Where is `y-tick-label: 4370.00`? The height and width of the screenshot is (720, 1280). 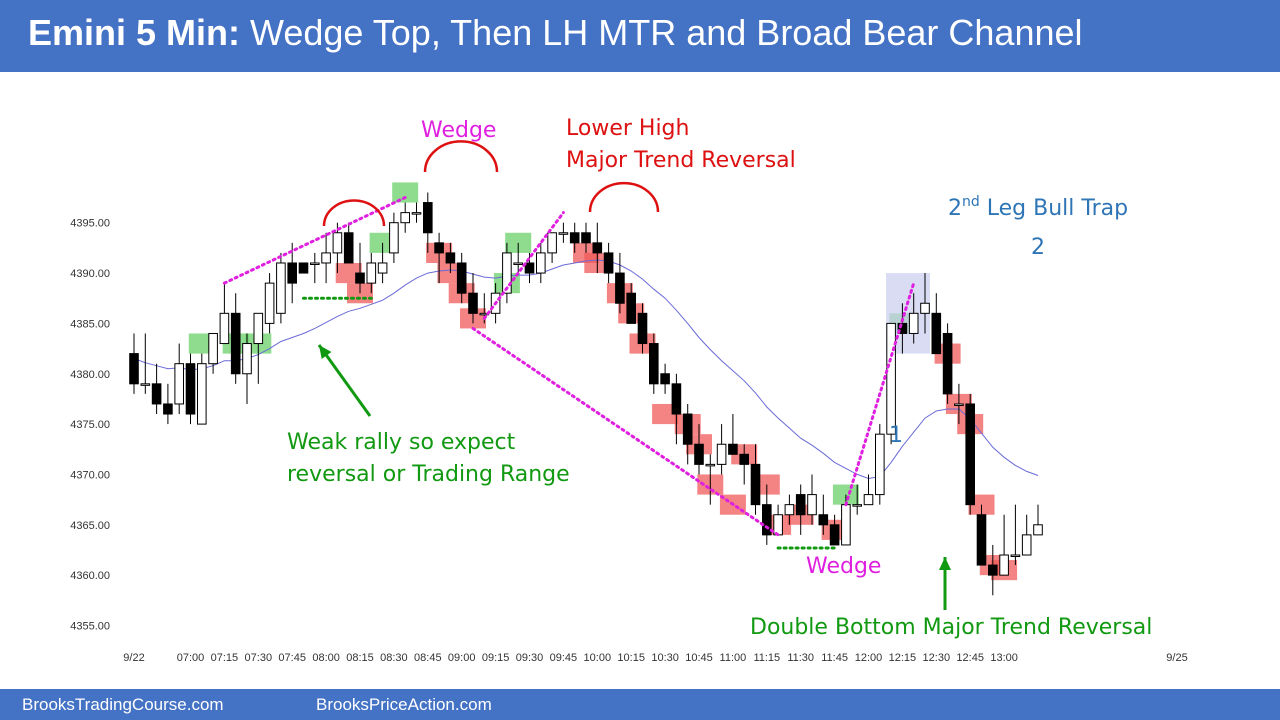 y-tick-label: 4370.00 is located at coordinates (90, 475).